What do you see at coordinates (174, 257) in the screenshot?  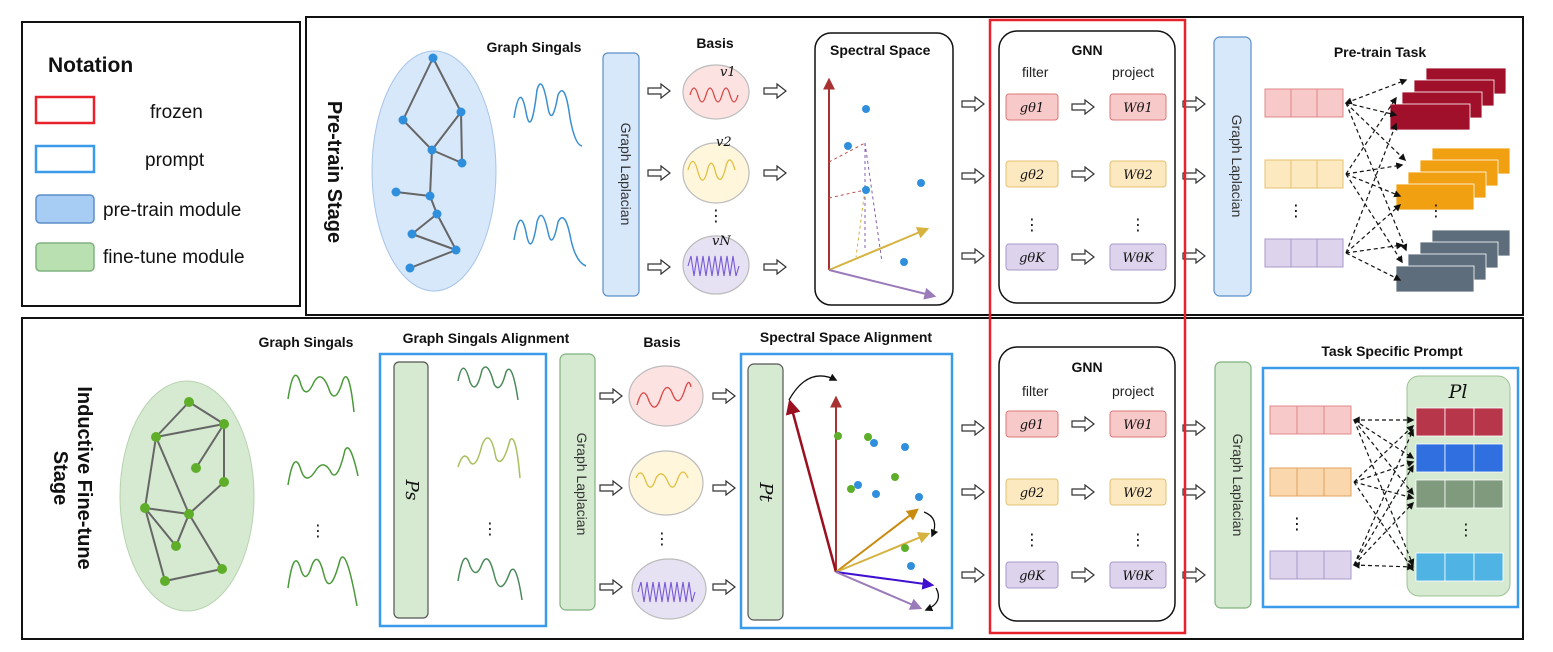 I see `finetune-label: fine-tune module` at bounding box center [174, 257].